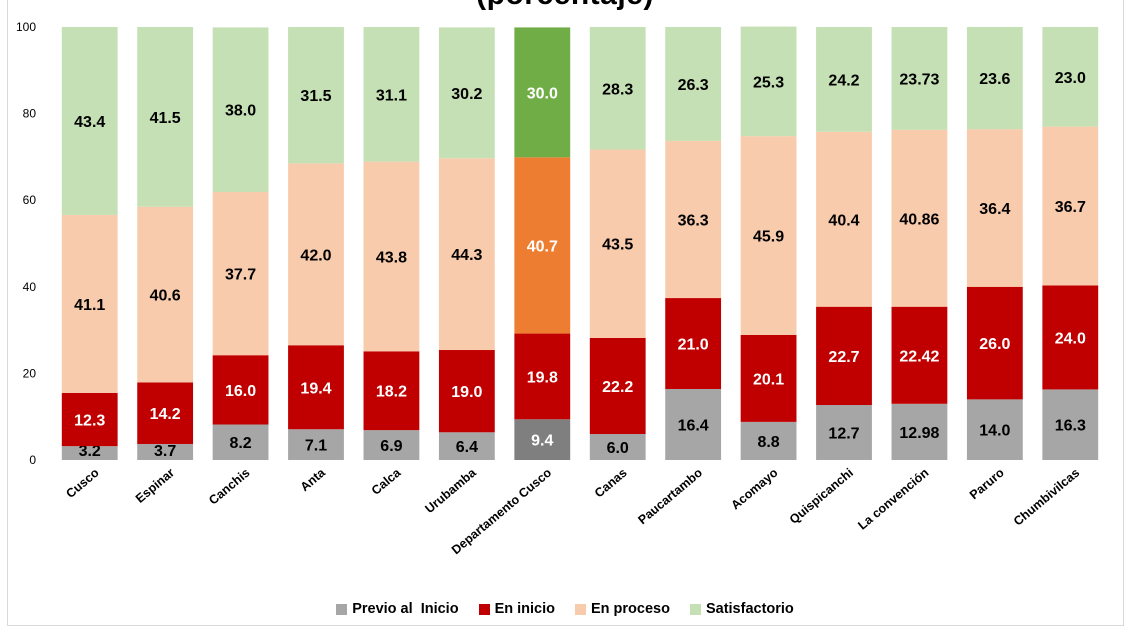  I want to click on y-tick-label: 80, so click(30, 114).